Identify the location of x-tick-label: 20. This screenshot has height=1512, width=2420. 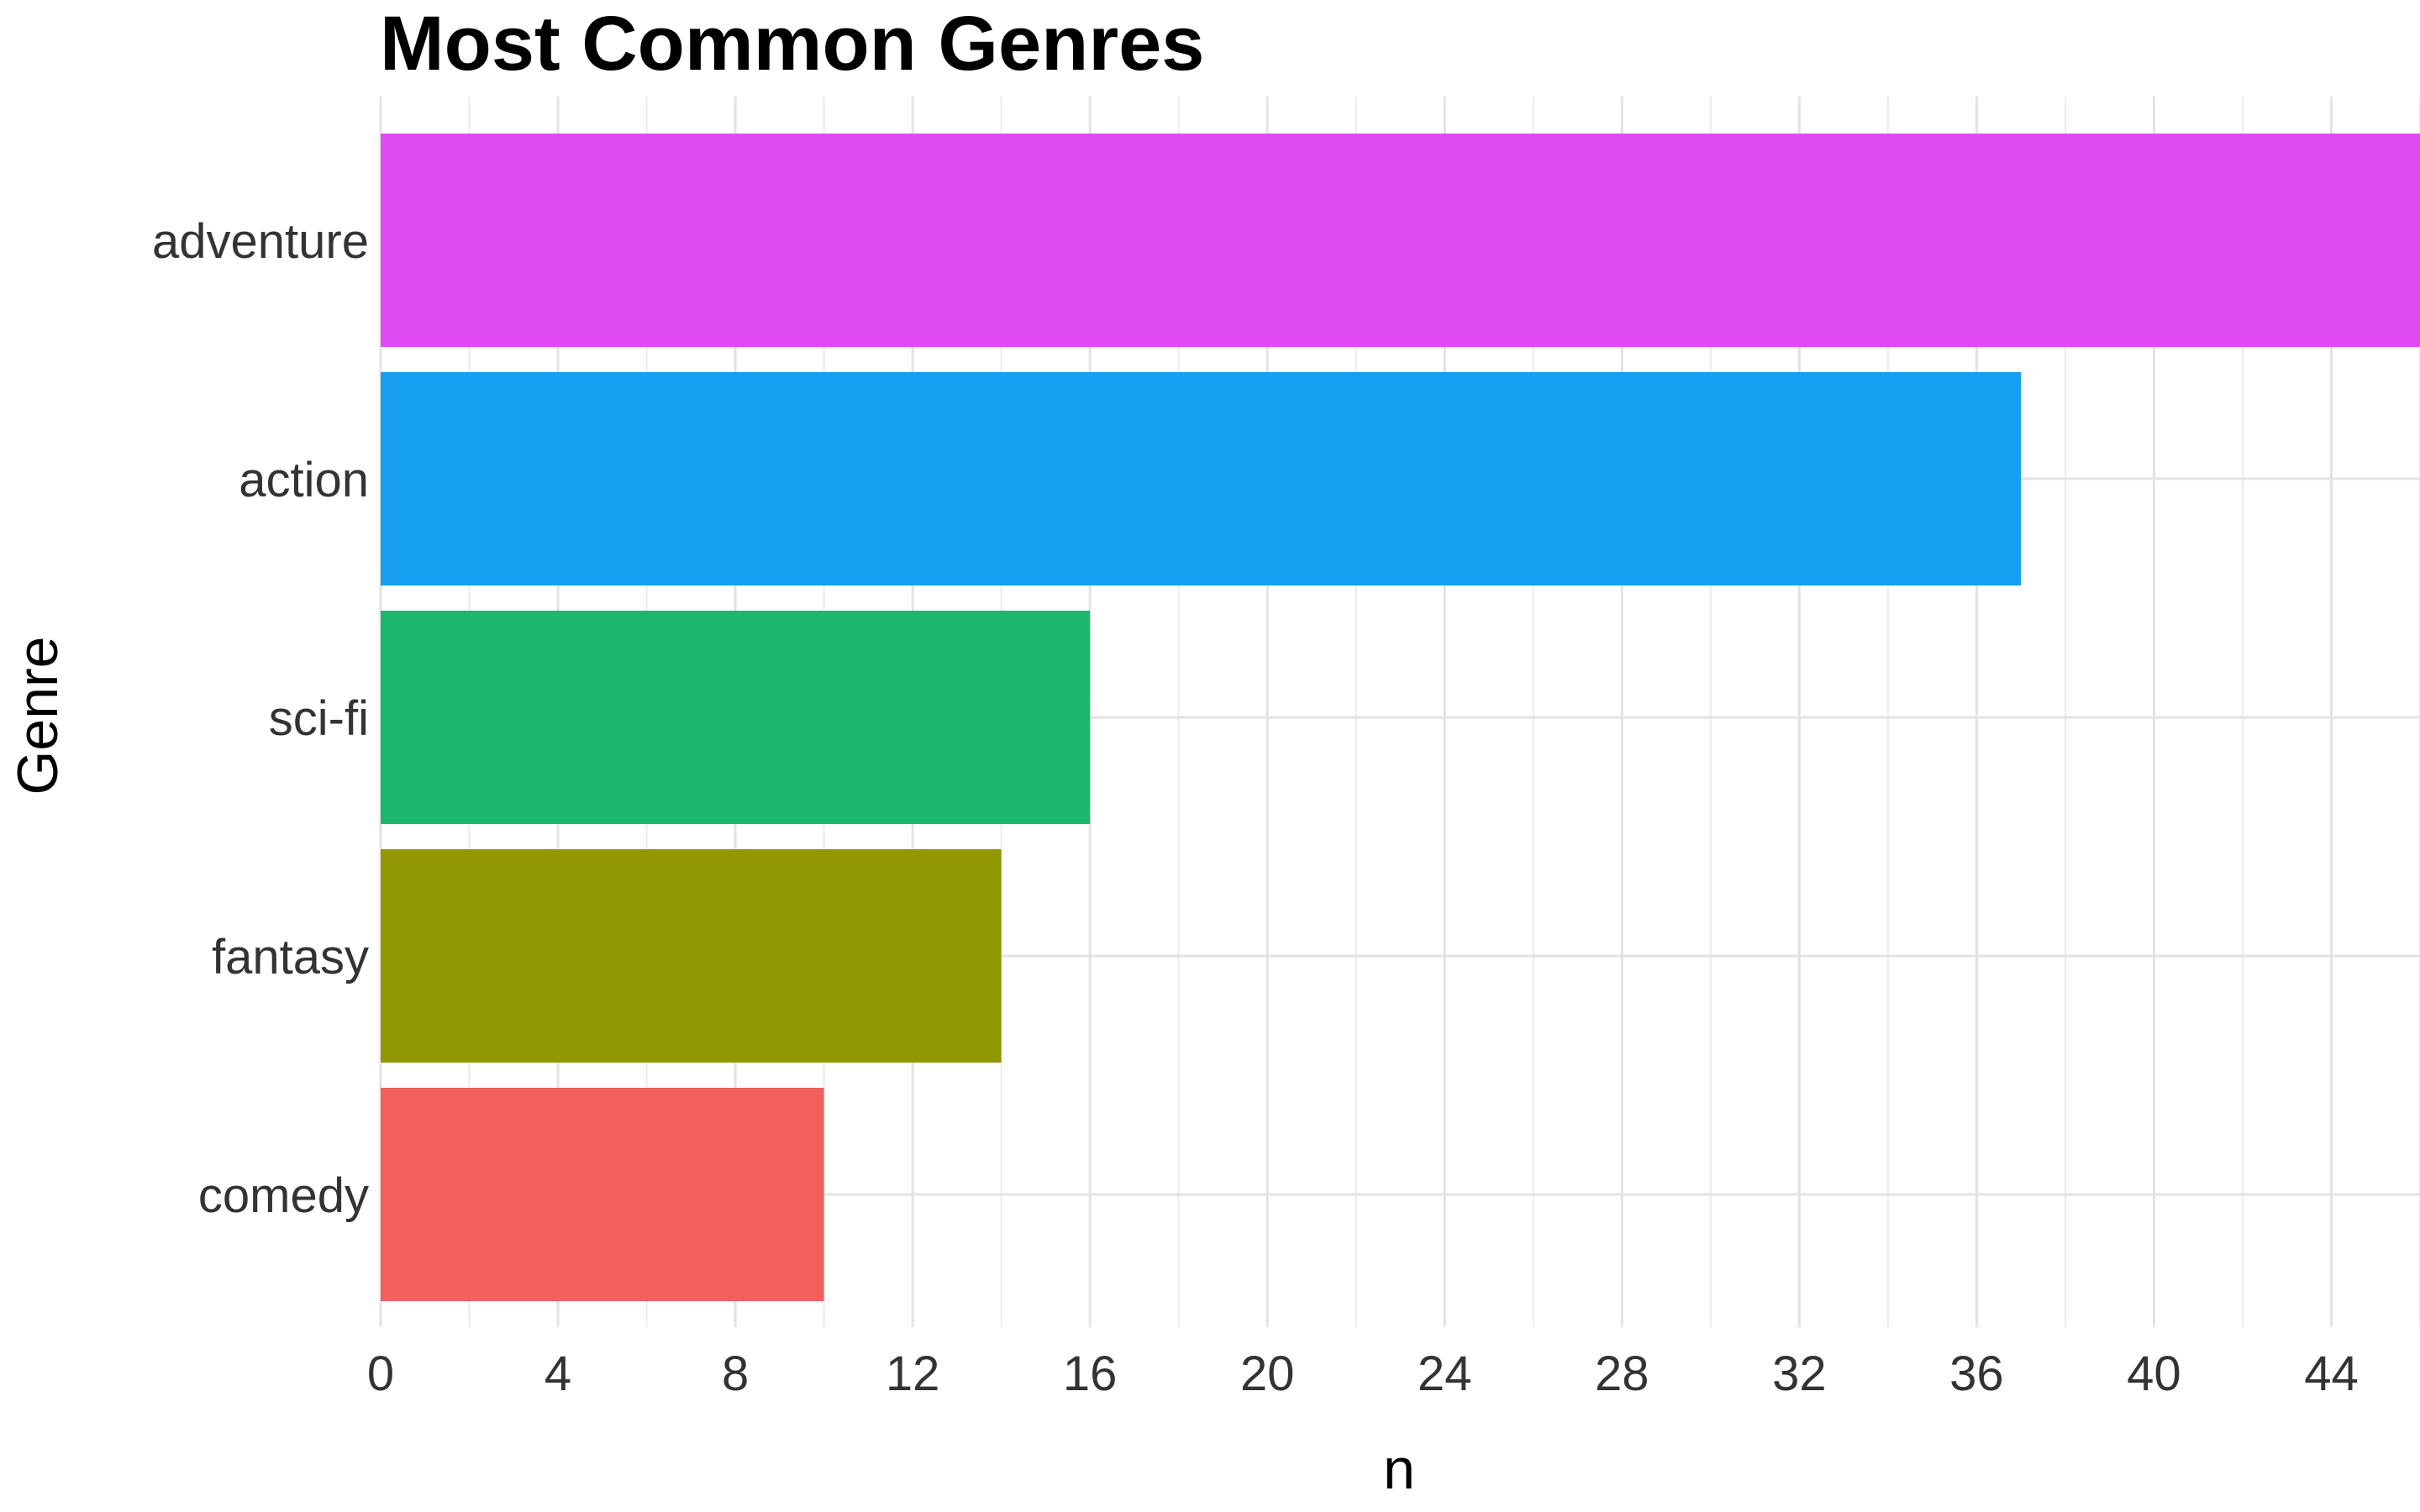
(1267, 1374).